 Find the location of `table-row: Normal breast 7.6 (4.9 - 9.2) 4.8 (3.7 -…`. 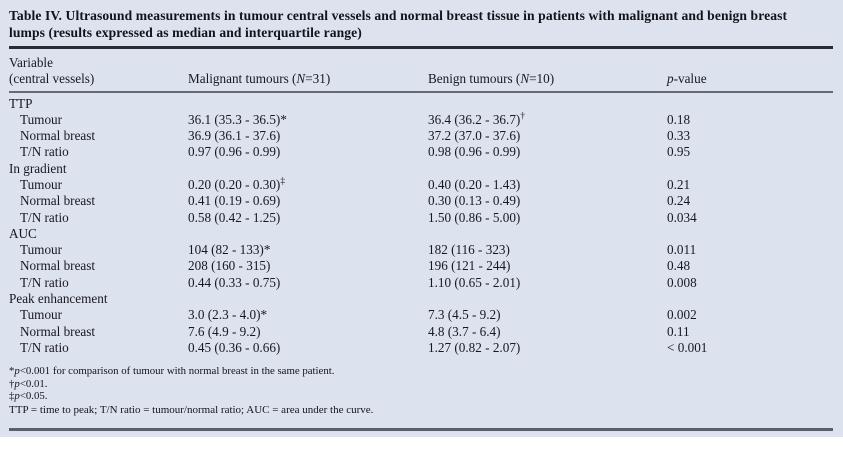

table-row: Normal breast 7.6 (4.9 - 9.2) 4.8 (3.7 -… is located at coordinates (421, 332).